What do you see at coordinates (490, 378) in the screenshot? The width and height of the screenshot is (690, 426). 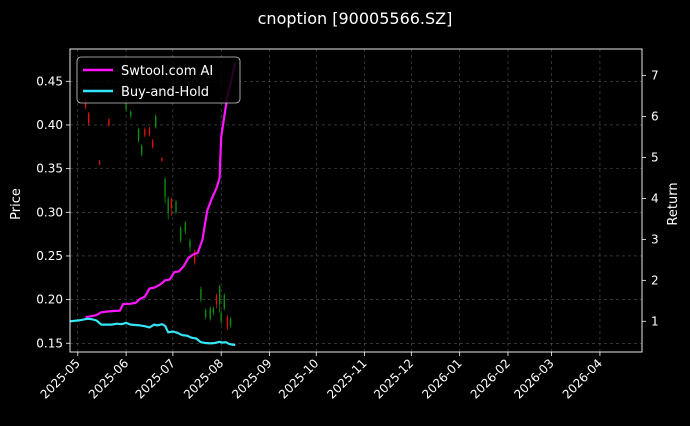 I see `x-tick-label: 2026-02` at bounding box center [490, 378].